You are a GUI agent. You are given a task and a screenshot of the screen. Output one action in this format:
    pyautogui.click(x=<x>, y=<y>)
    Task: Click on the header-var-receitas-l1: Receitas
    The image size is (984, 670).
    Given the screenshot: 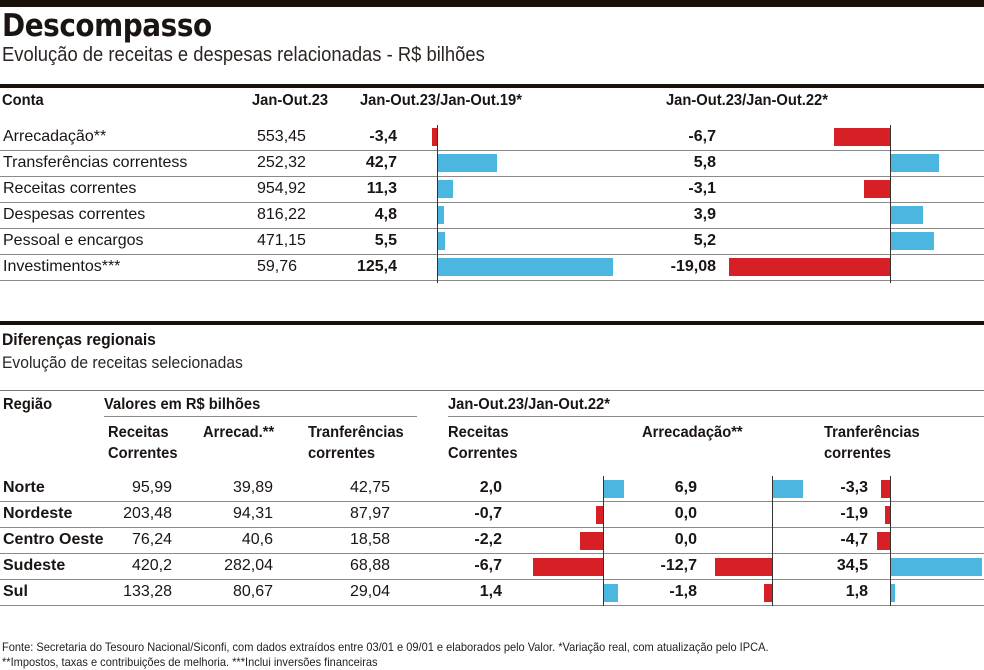 What is the action you would take?
    pyautogui.click(x=478, y=432)
    